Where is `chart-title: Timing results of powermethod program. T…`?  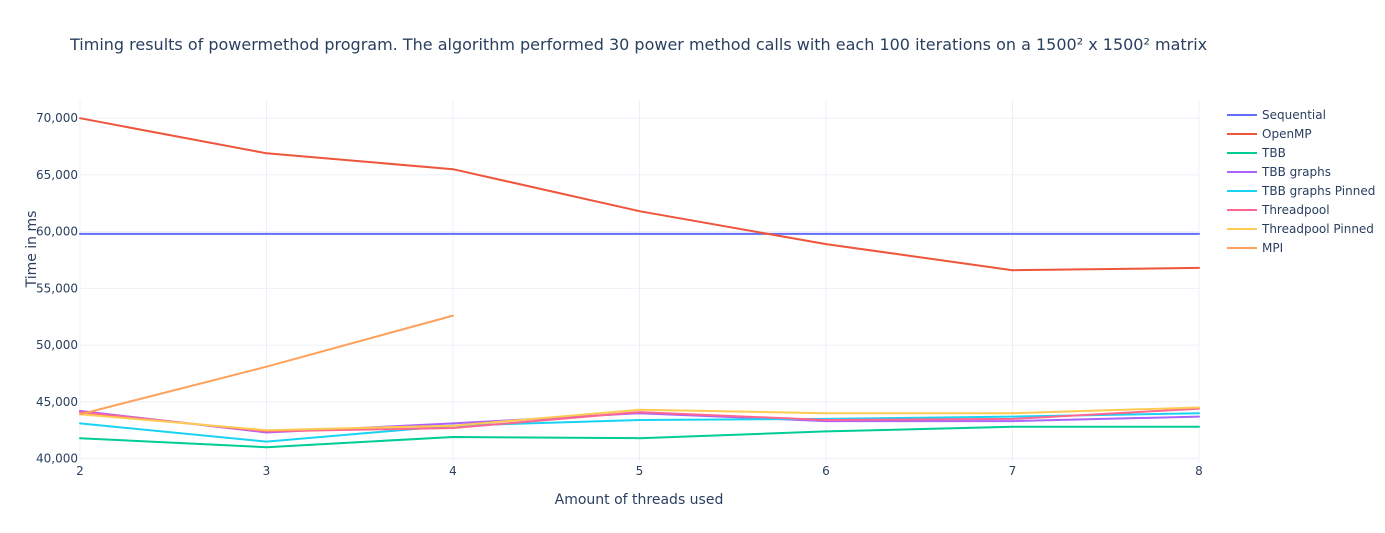
chart-title: Timing results of powermethod program. T… is located at coordinates (638, 44).